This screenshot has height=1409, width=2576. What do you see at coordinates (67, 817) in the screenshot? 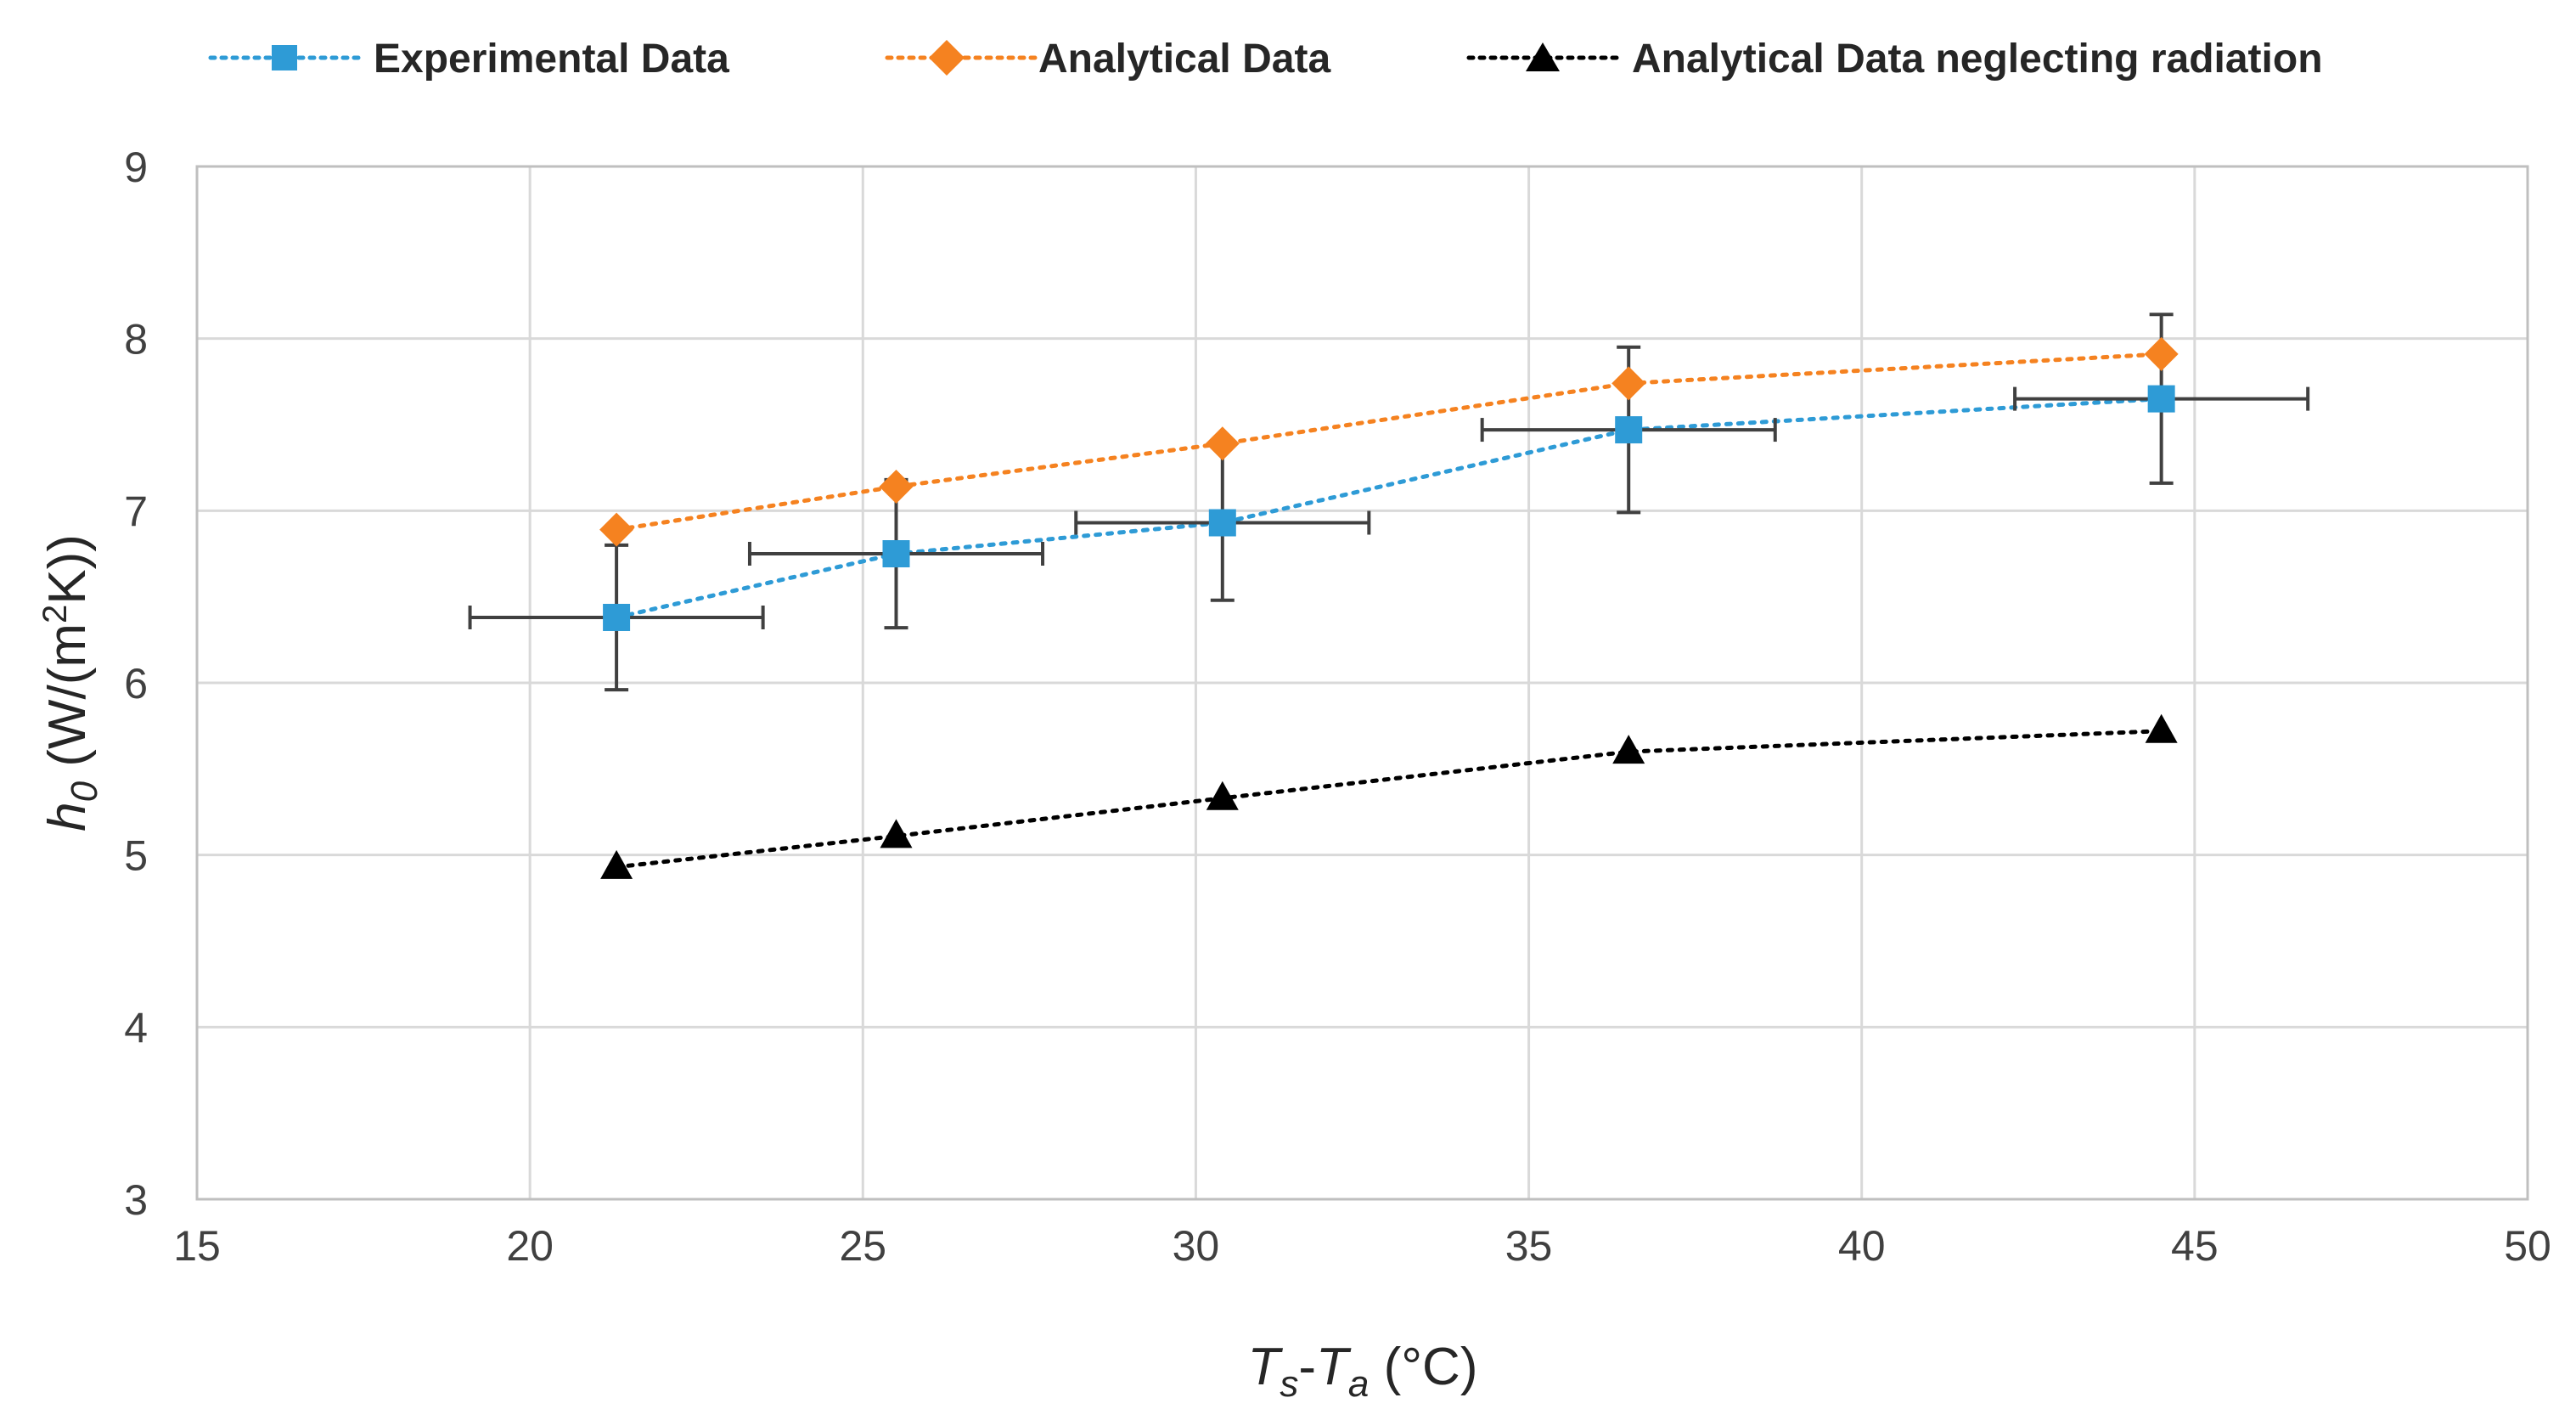
I see `y-title-h: h` at bounding box center [67, 817].